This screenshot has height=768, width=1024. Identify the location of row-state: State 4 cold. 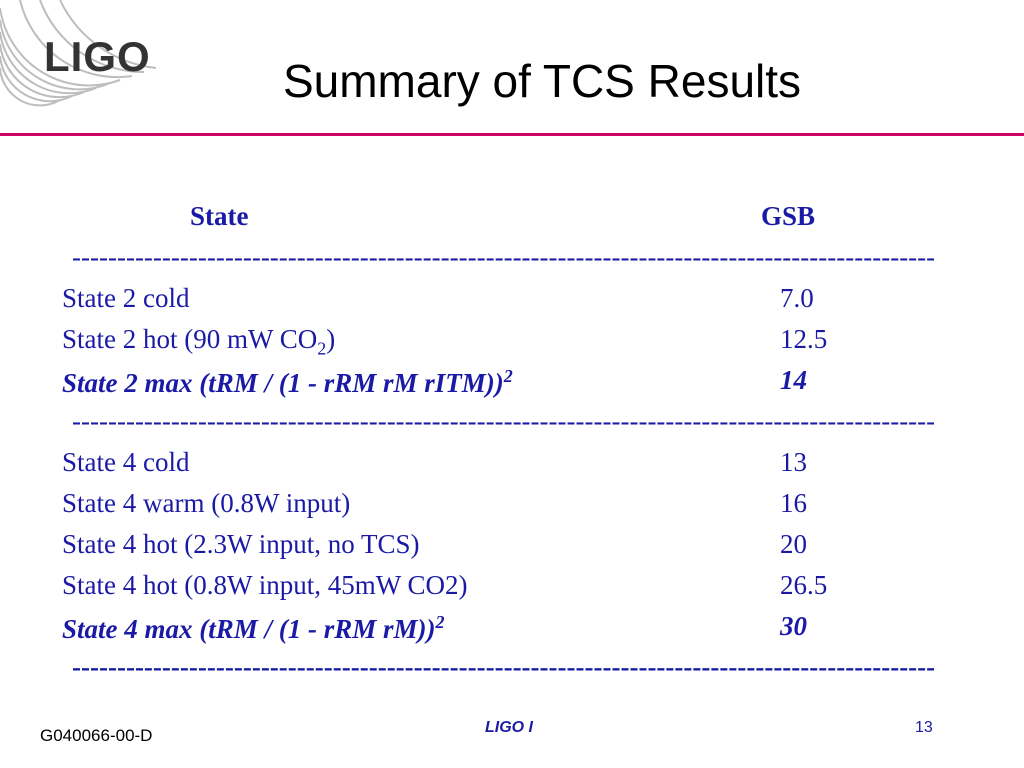
(126, 462).